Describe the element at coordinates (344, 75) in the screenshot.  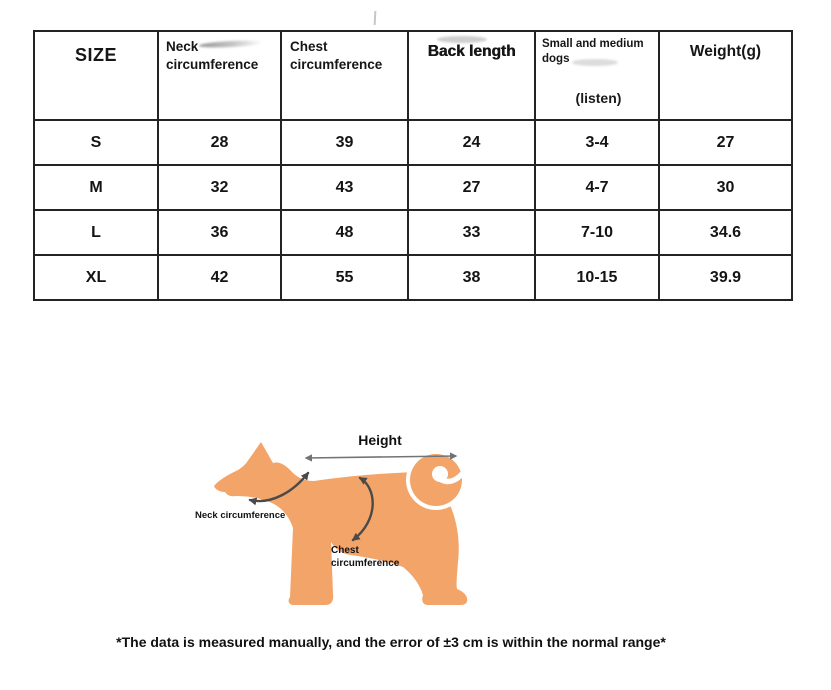
I see `header-chest: Chest circumference` at that location.